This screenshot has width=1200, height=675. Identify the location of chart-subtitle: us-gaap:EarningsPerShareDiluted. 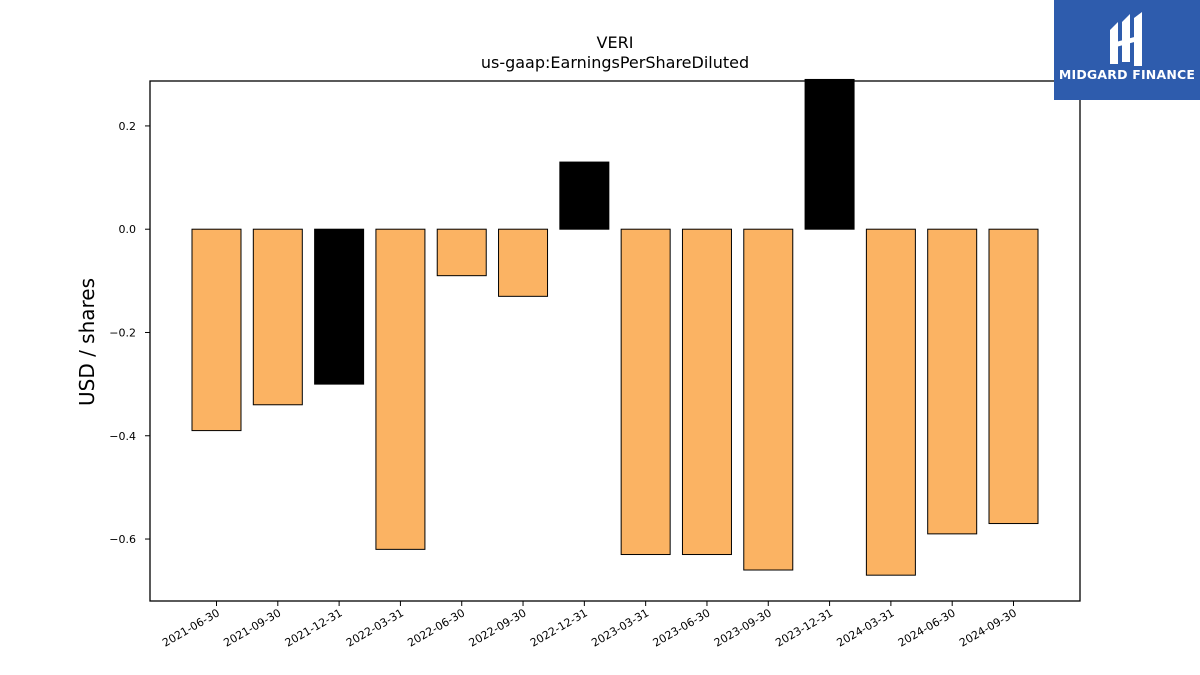
(615, 62).